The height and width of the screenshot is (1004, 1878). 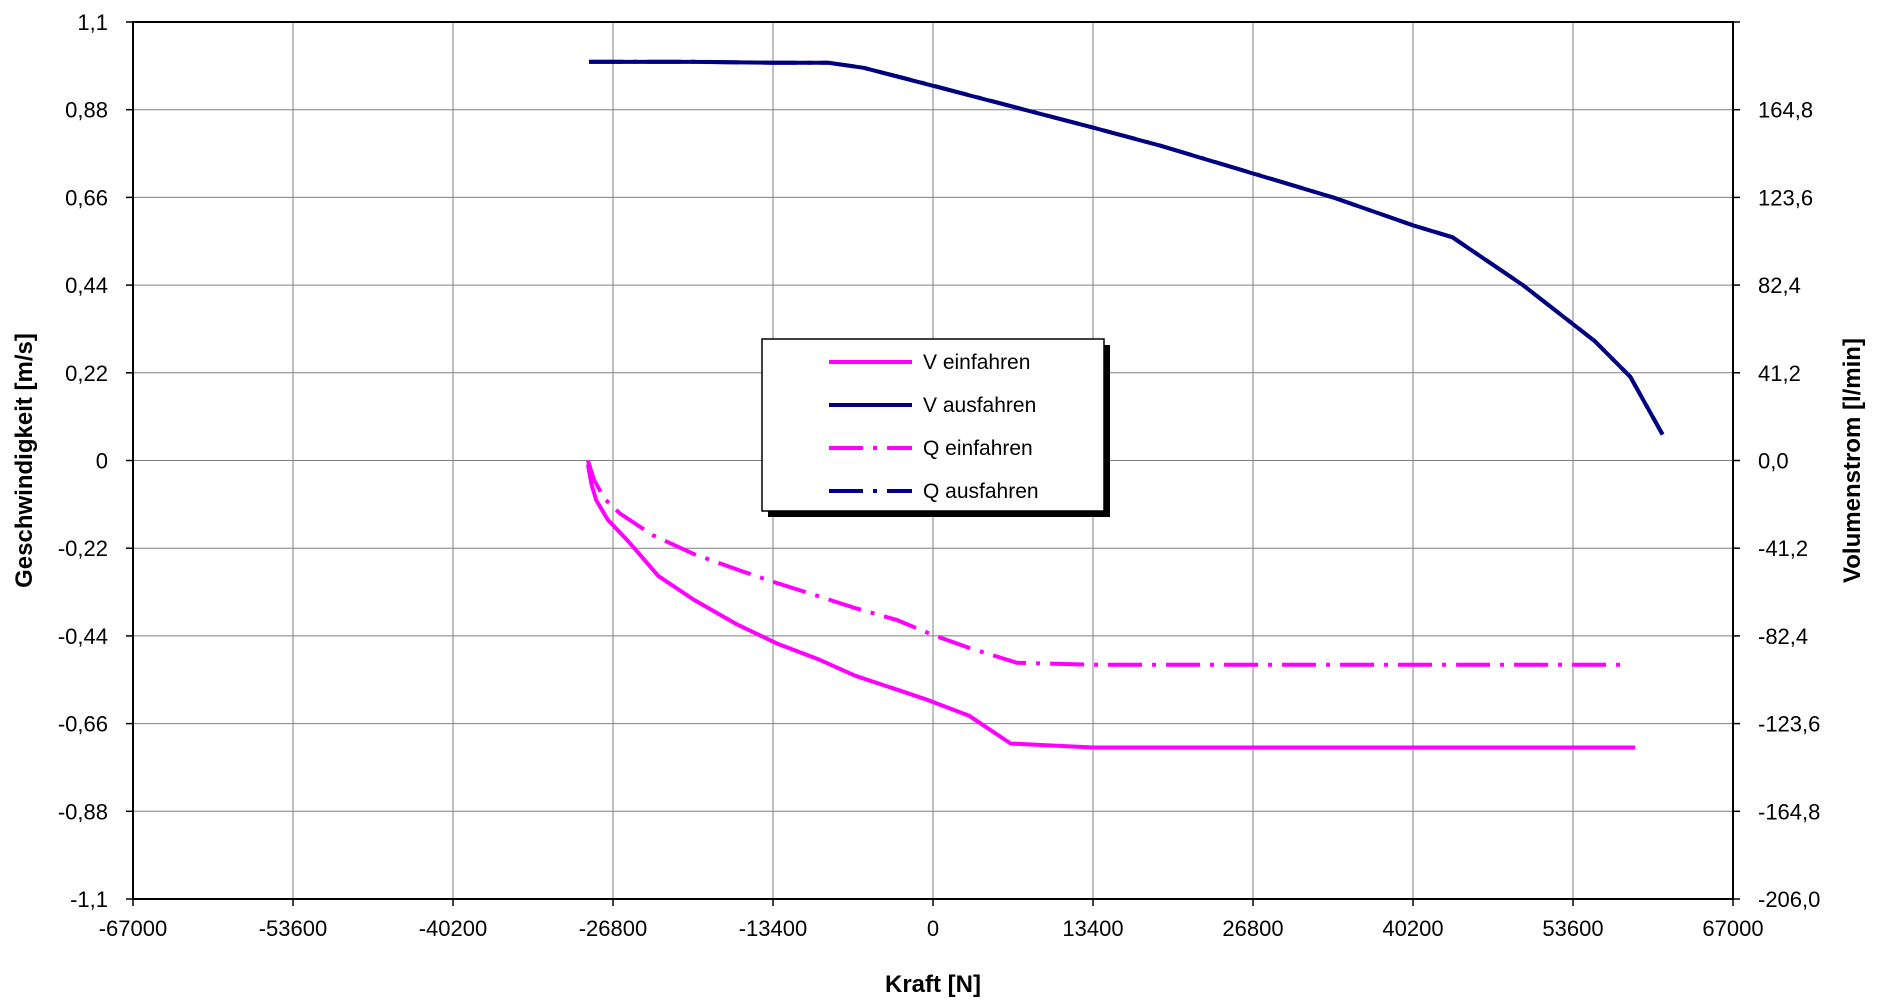 I want to click on y2-tick-label: -164,8, so click(x=1789, y=811).